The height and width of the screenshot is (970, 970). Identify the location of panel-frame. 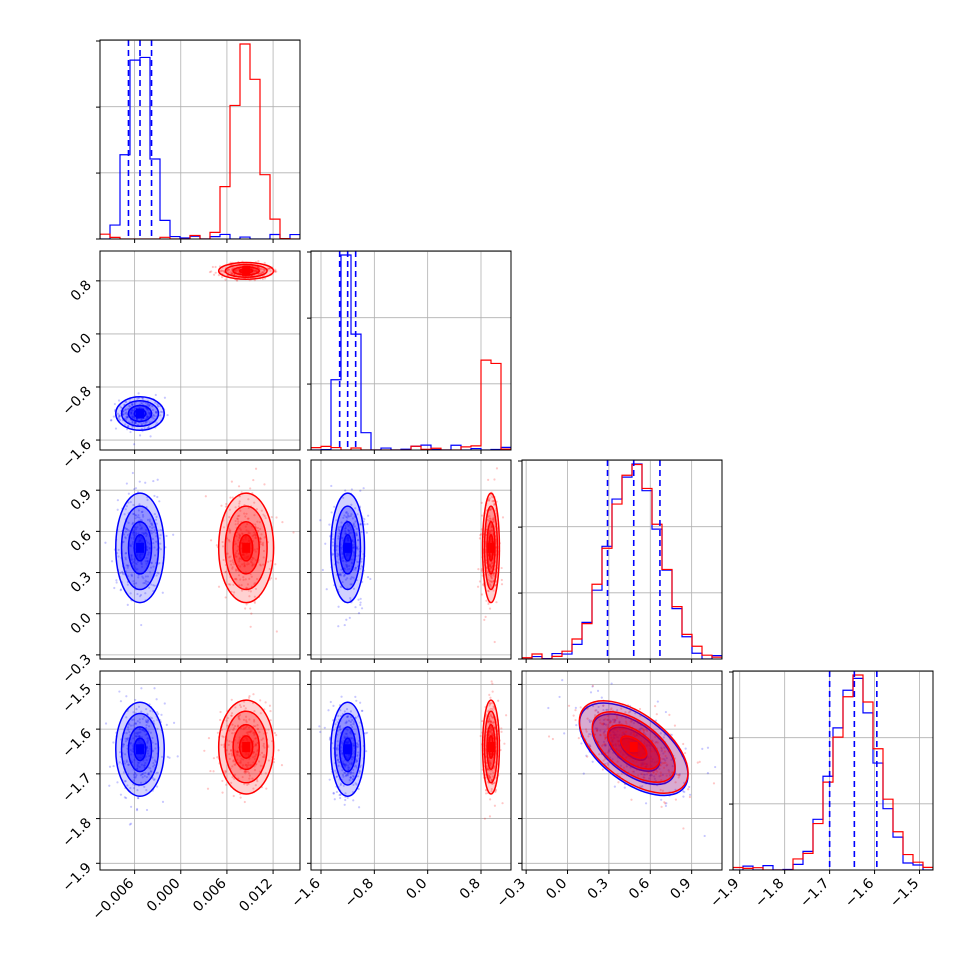
(411, 770).